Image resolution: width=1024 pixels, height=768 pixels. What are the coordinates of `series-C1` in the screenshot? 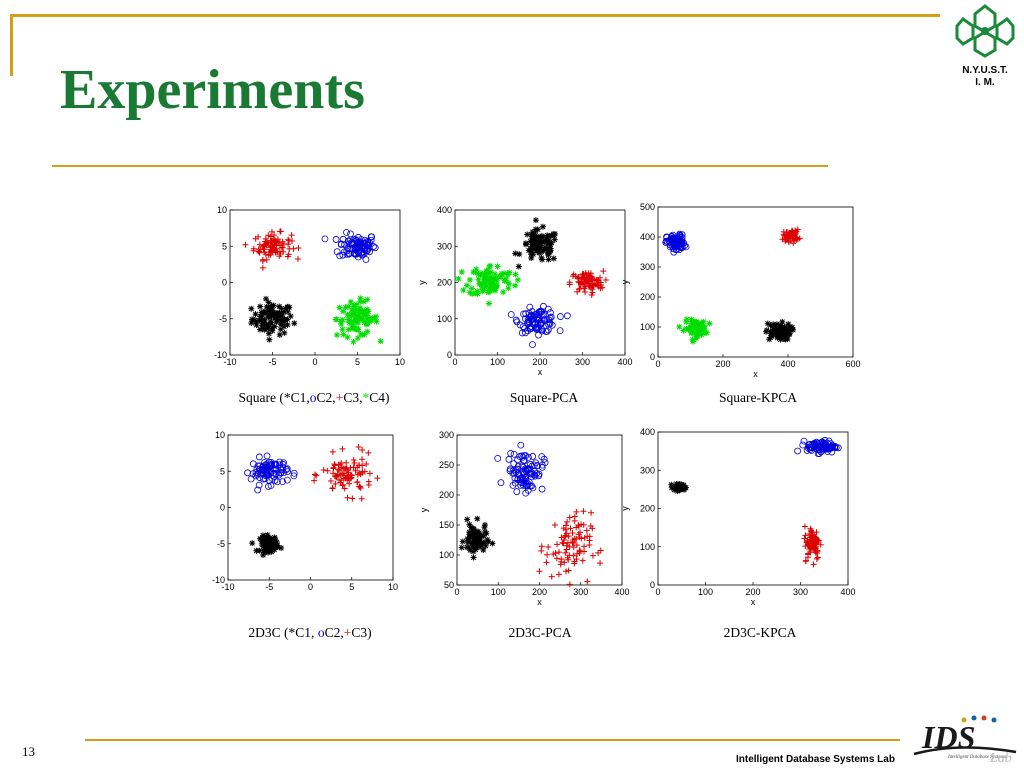 It's located at (267, 544).